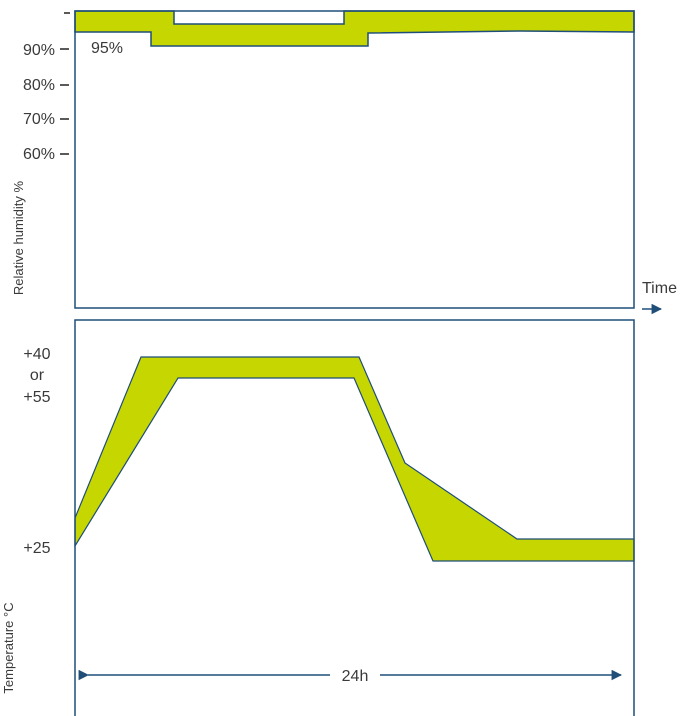 The image size is (683, 716). Describe the element at coordinates (39, 119) in the screenshot. I see `tick-label-70: 70%` at that location.